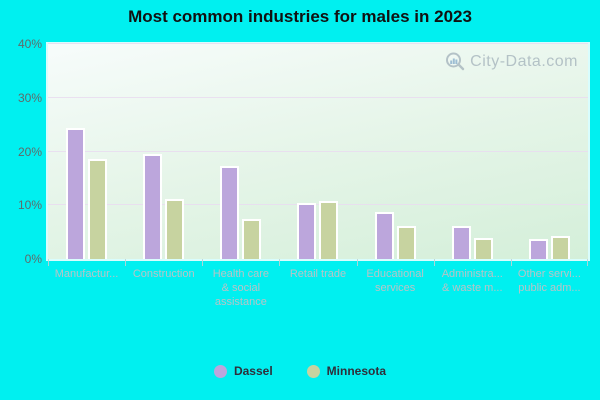 This screenshot has width=600, height=400. Describe the element at coordinates (29, 97) in the screenshot. I see `y-tick-label: 30%` at that location.